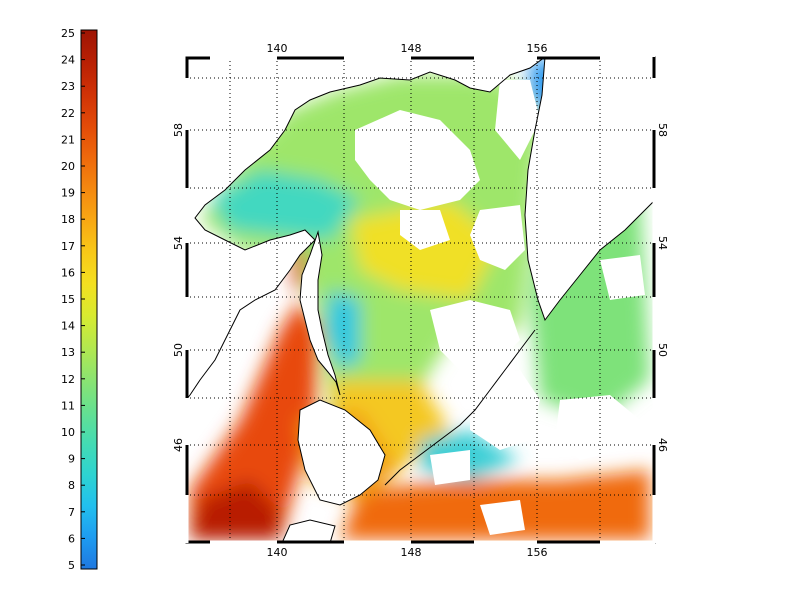 This screenshot has height=600, width=800. I want to click on colorbar-tick-label: 18, so click(68, 219).